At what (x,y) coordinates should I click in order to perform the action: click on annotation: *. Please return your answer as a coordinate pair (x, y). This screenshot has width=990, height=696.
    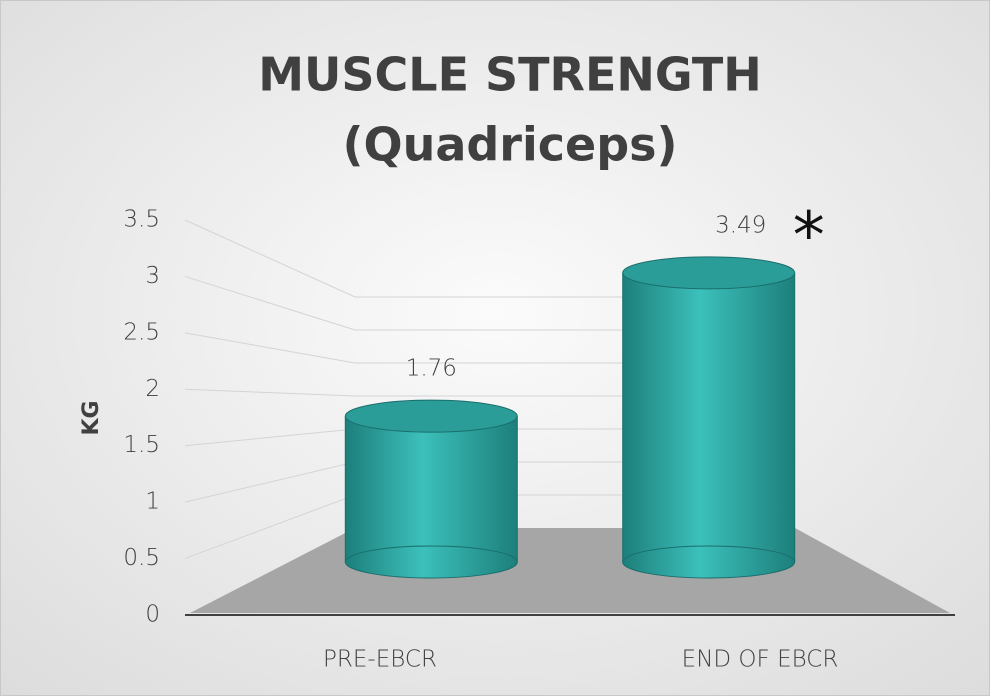
    Looking at the image, I should click on (809, 236).